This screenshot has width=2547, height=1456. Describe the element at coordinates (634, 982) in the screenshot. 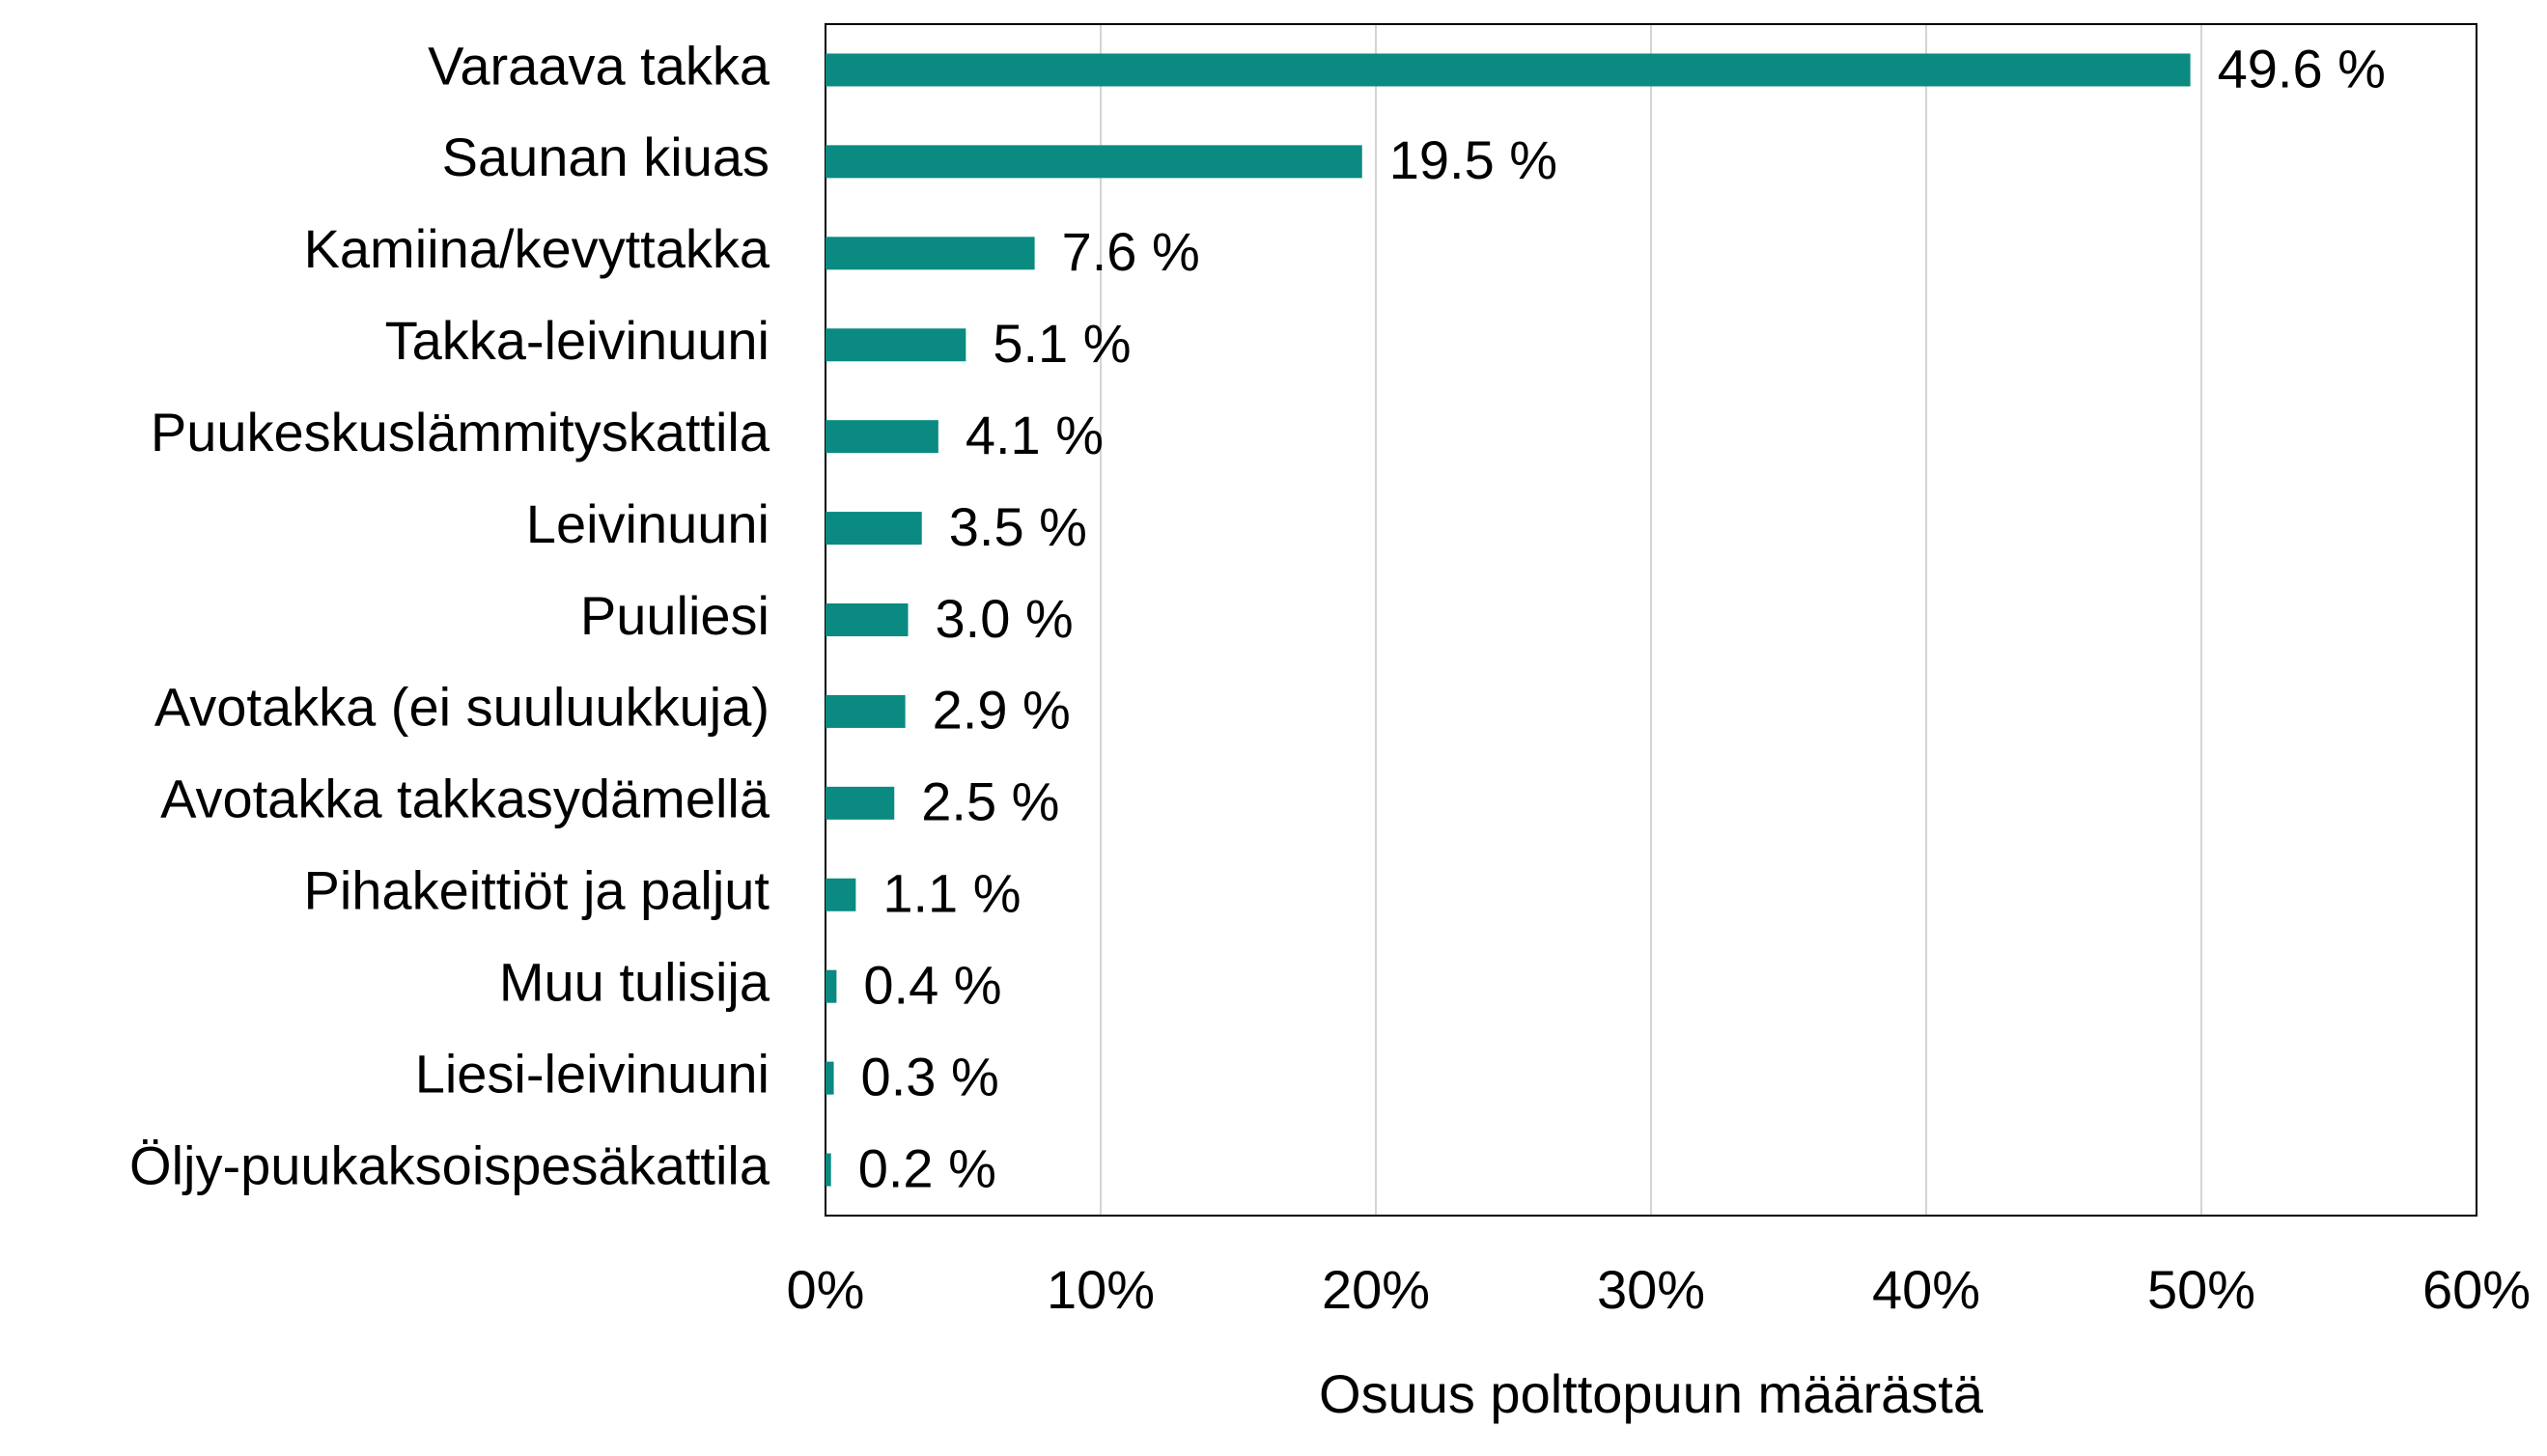

I see `y-tick-label: Muu tulisija` at that location.